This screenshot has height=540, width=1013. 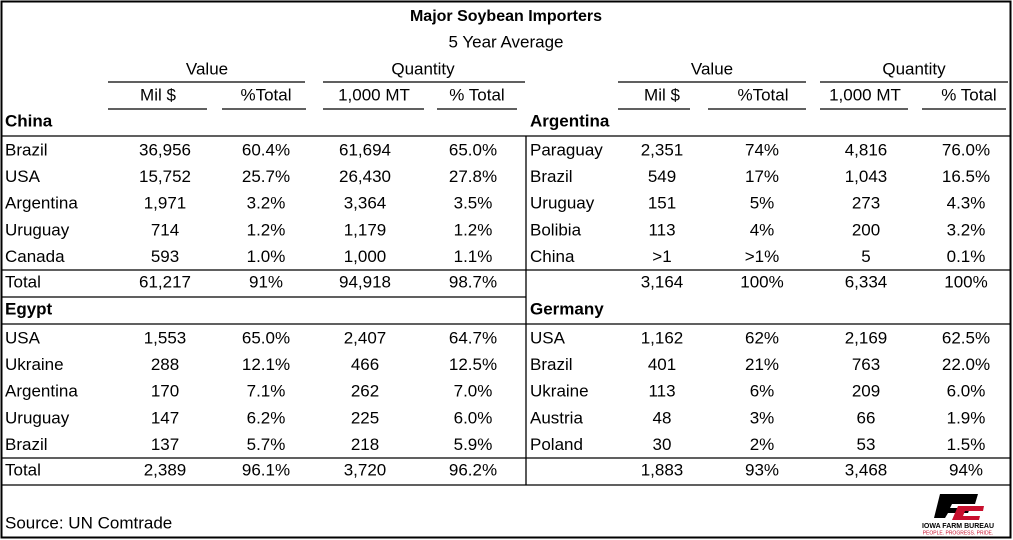 What do you see at coordinates (966, 256) in the screenshot?
I see `cell: 0.1%` at bounding box center [966, 256].